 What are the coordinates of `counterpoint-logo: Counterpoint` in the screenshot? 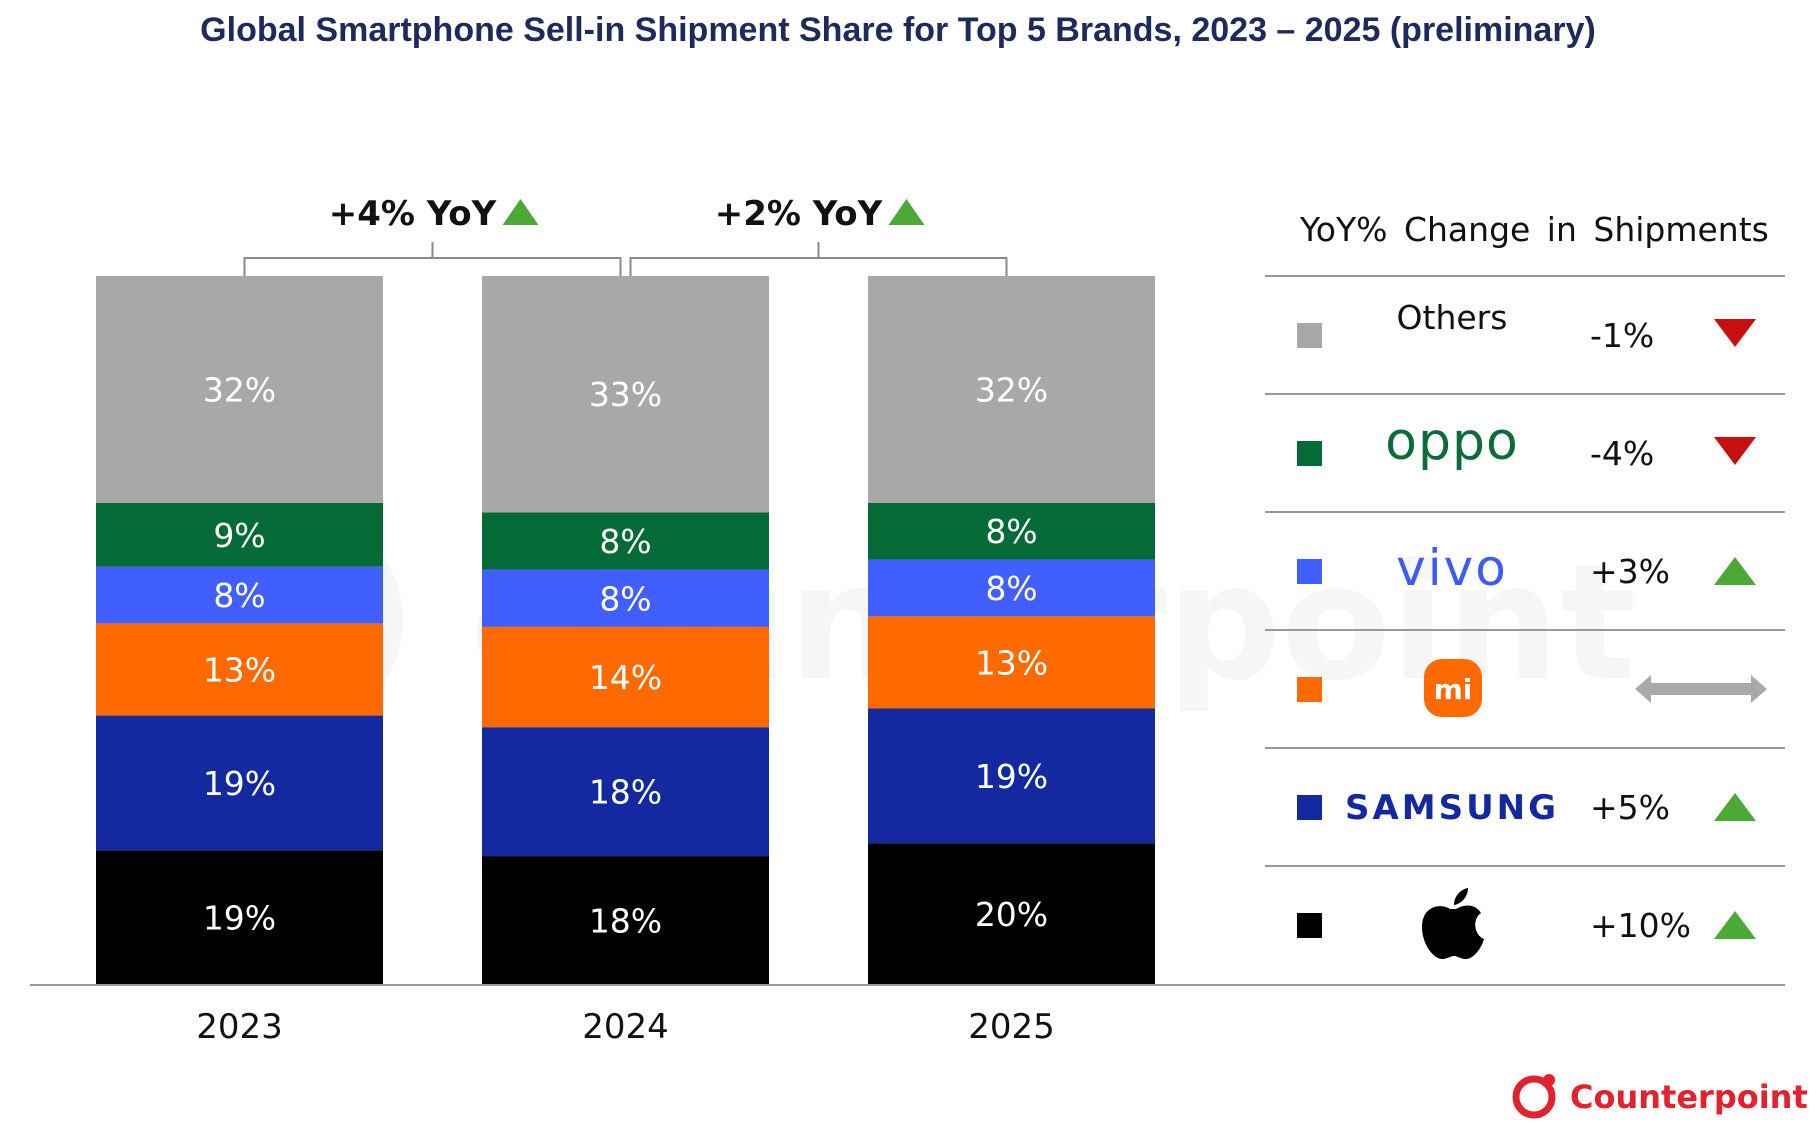 It's located at (1660, 1096).